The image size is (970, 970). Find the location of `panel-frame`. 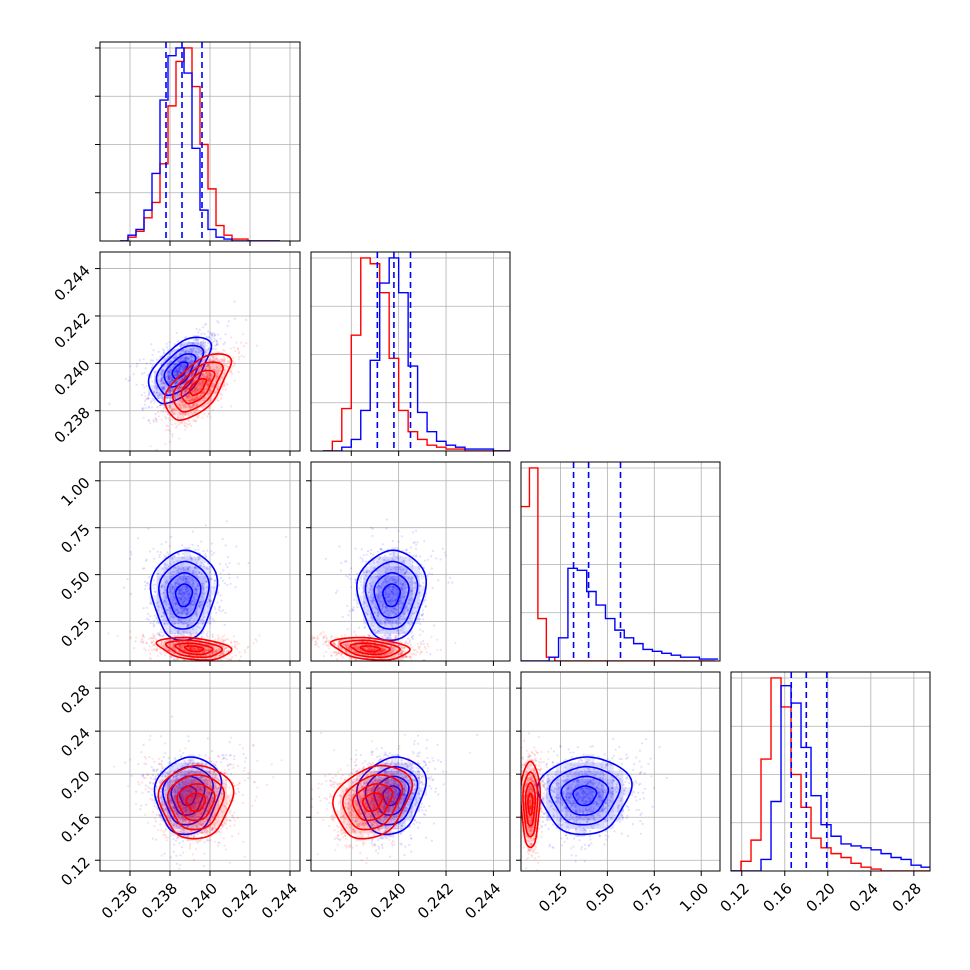

panel-frame is located at coordinates (200, 141).